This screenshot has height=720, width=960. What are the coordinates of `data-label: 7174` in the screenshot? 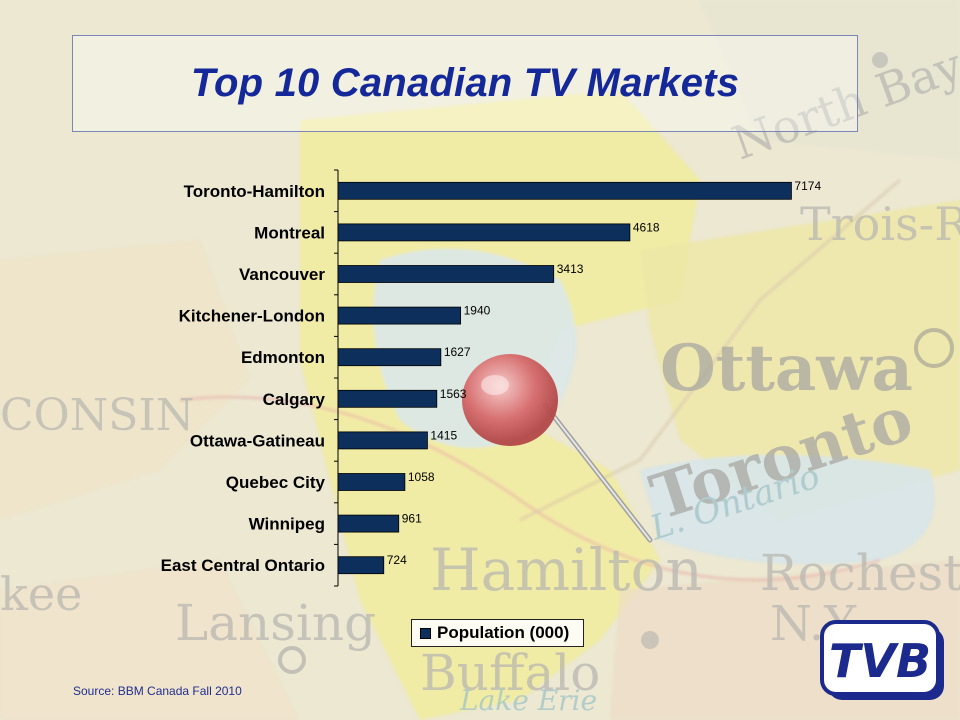 It's located at (807, 186).